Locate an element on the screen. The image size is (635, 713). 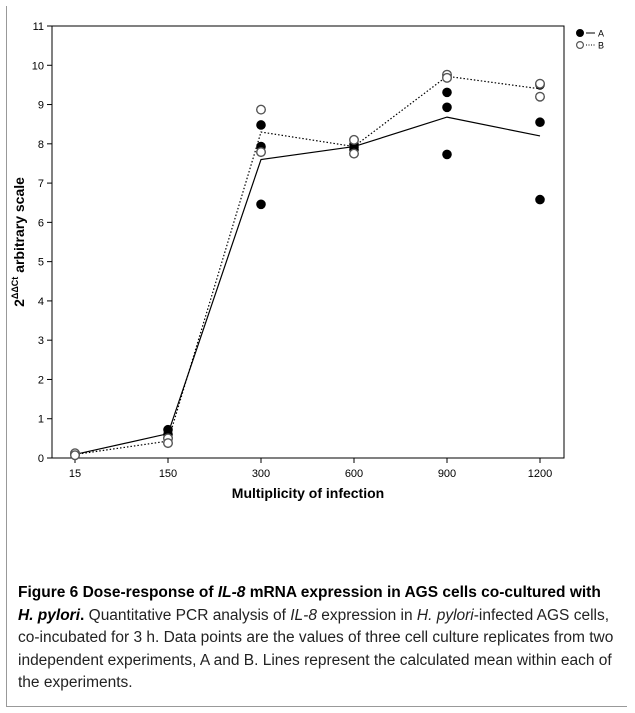
x-tick-label: 150 is located at coordinates (168, 474).